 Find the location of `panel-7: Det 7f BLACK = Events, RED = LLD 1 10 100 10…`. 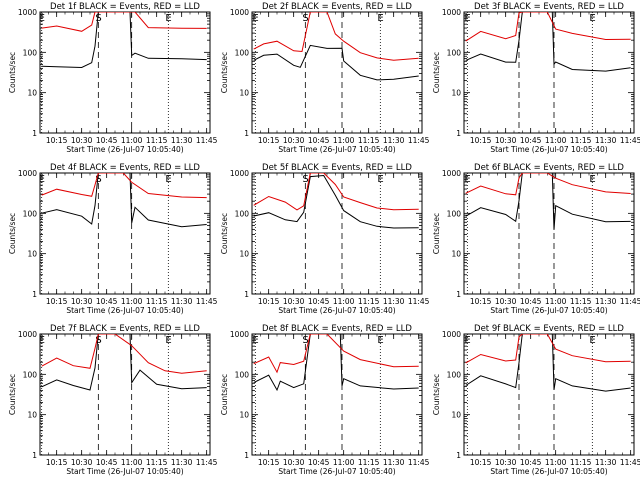

panel-7: Det 7f BLACK = Events, RED = LLD 1 10 100 10… is located at coordinates (113, 400).